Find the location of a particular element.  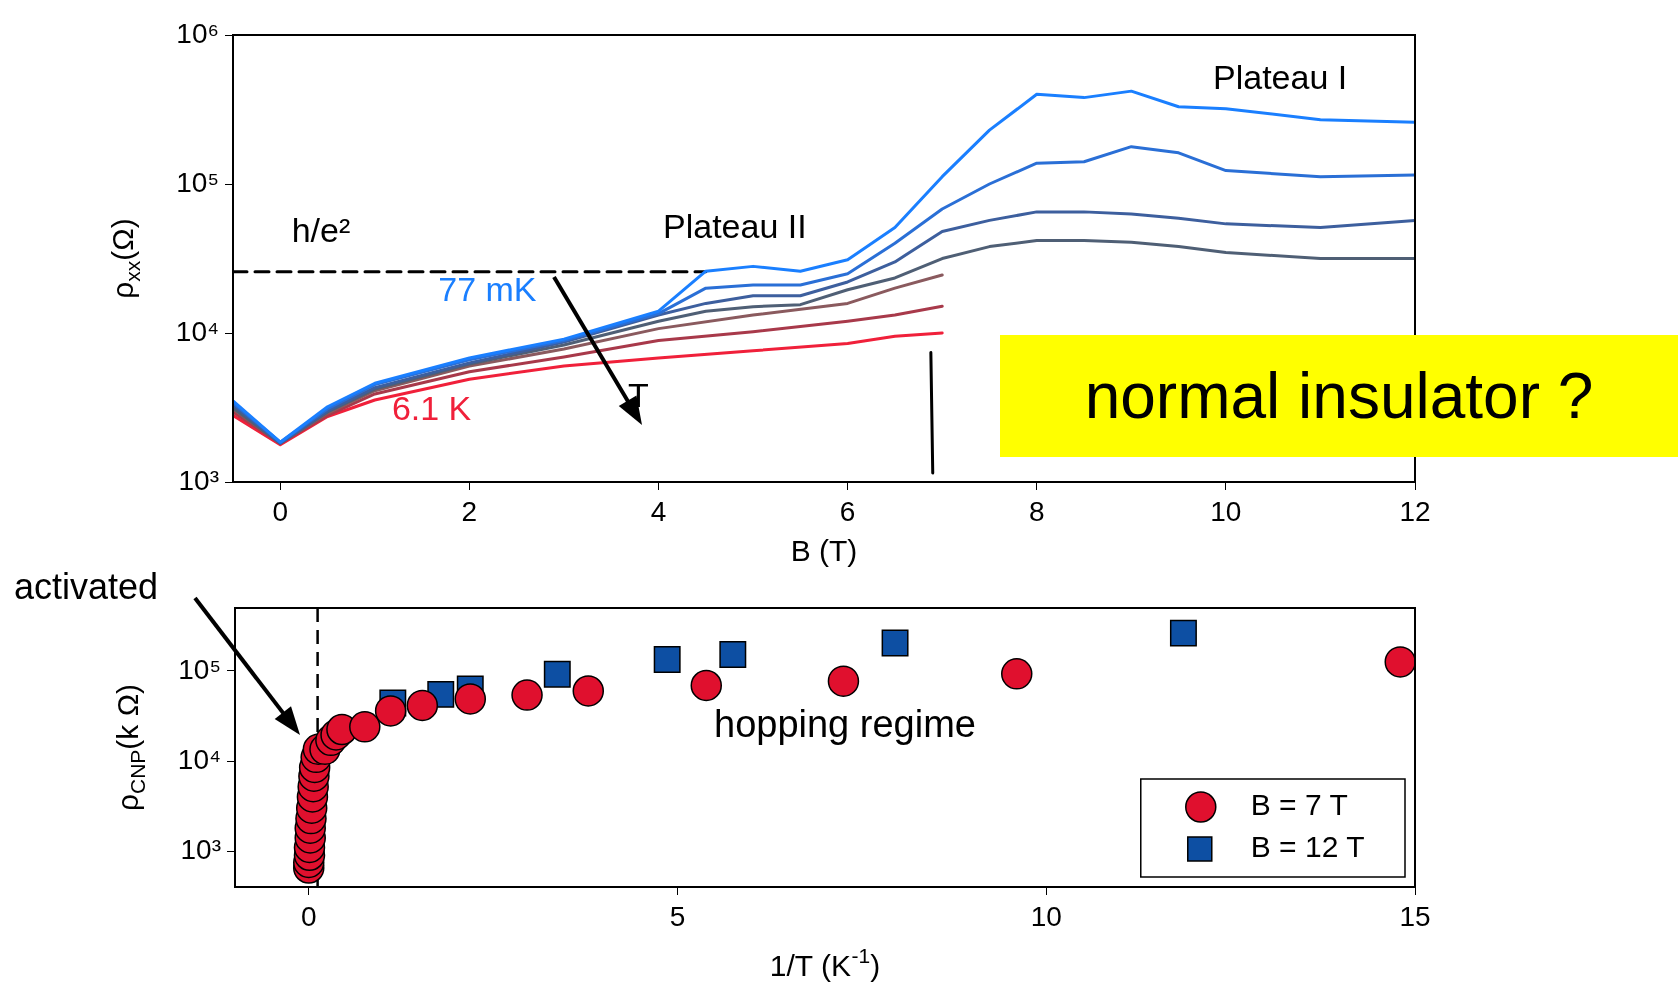

annotation: Plateau II is located at coordinates (735, 226).